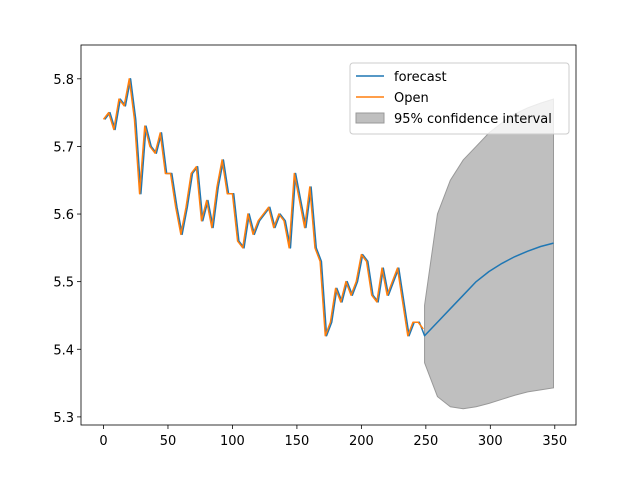 The width and height of the screenshot is (640, 478). What do you see at coordinates (63, 80) in the screenshot?
I see `y-tick-label: 5.8` at bounding box center [63, 80].